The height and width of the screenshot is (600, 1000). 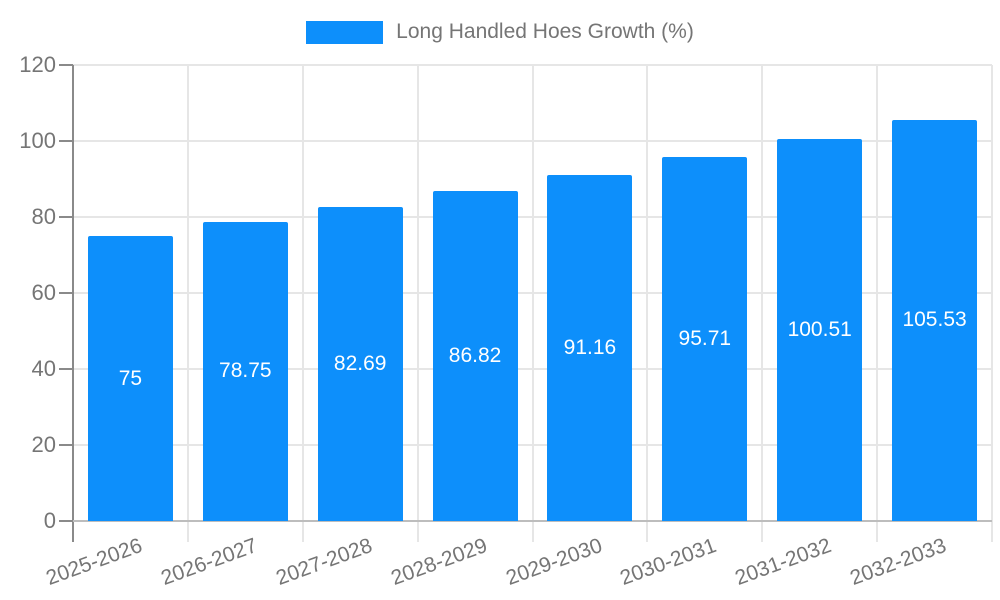 I want to click on bar-value-label: 95.71, so click(x=705, y=339).